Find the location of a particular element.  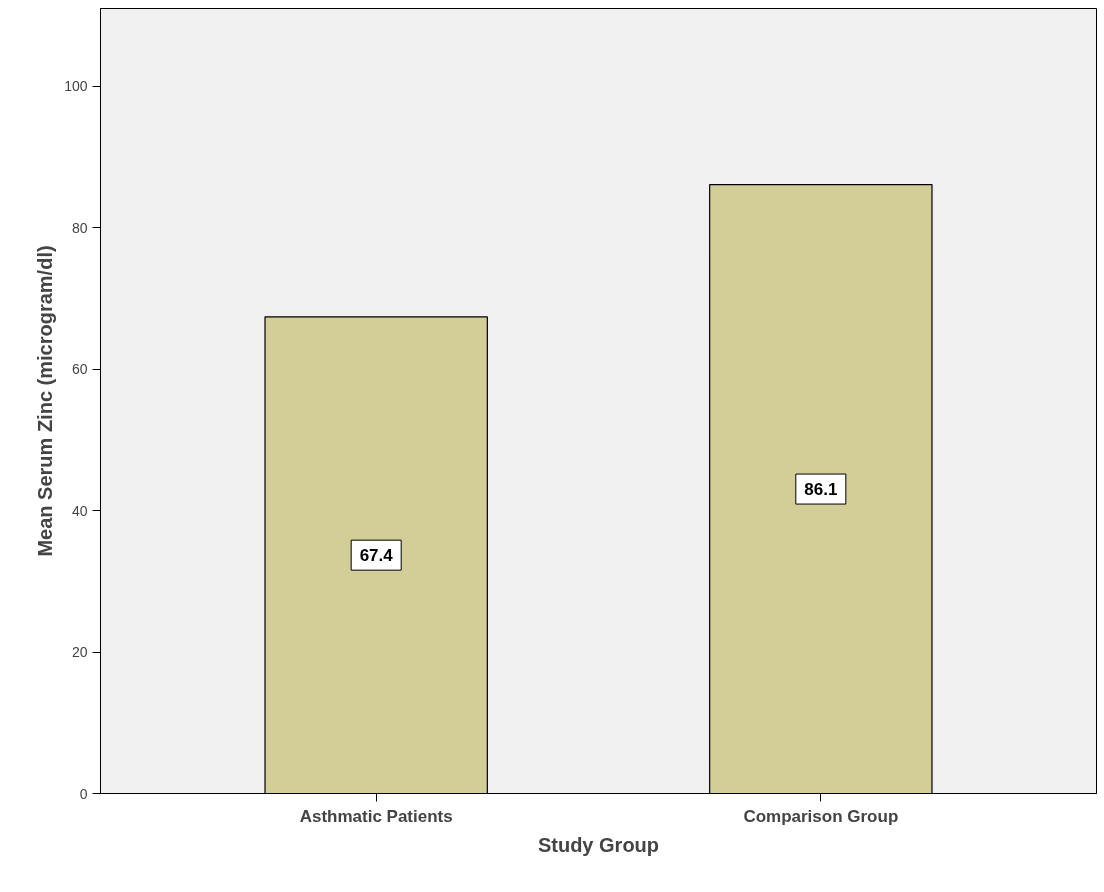

data-label: 86.1 is located at coordinates (821, 490).